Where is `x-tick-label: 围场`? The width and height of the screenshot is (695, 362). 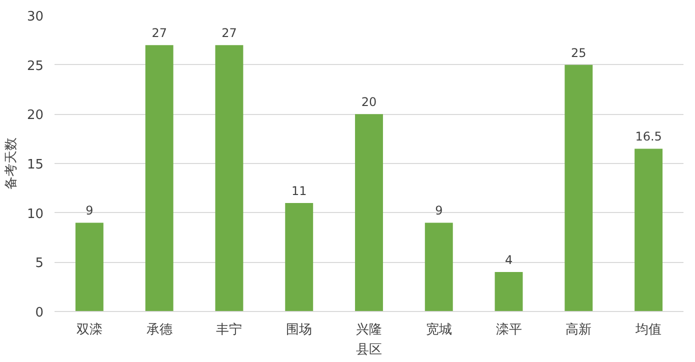 x-tick-label: 围场 is located at coordinates (299, 330).